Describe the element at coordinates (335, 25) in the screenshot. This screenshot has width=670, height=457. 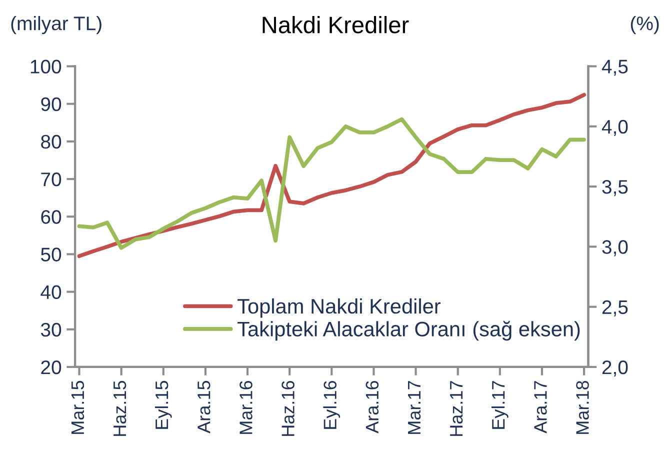
I see `chart-title: Nakdi Krediler` at that location.